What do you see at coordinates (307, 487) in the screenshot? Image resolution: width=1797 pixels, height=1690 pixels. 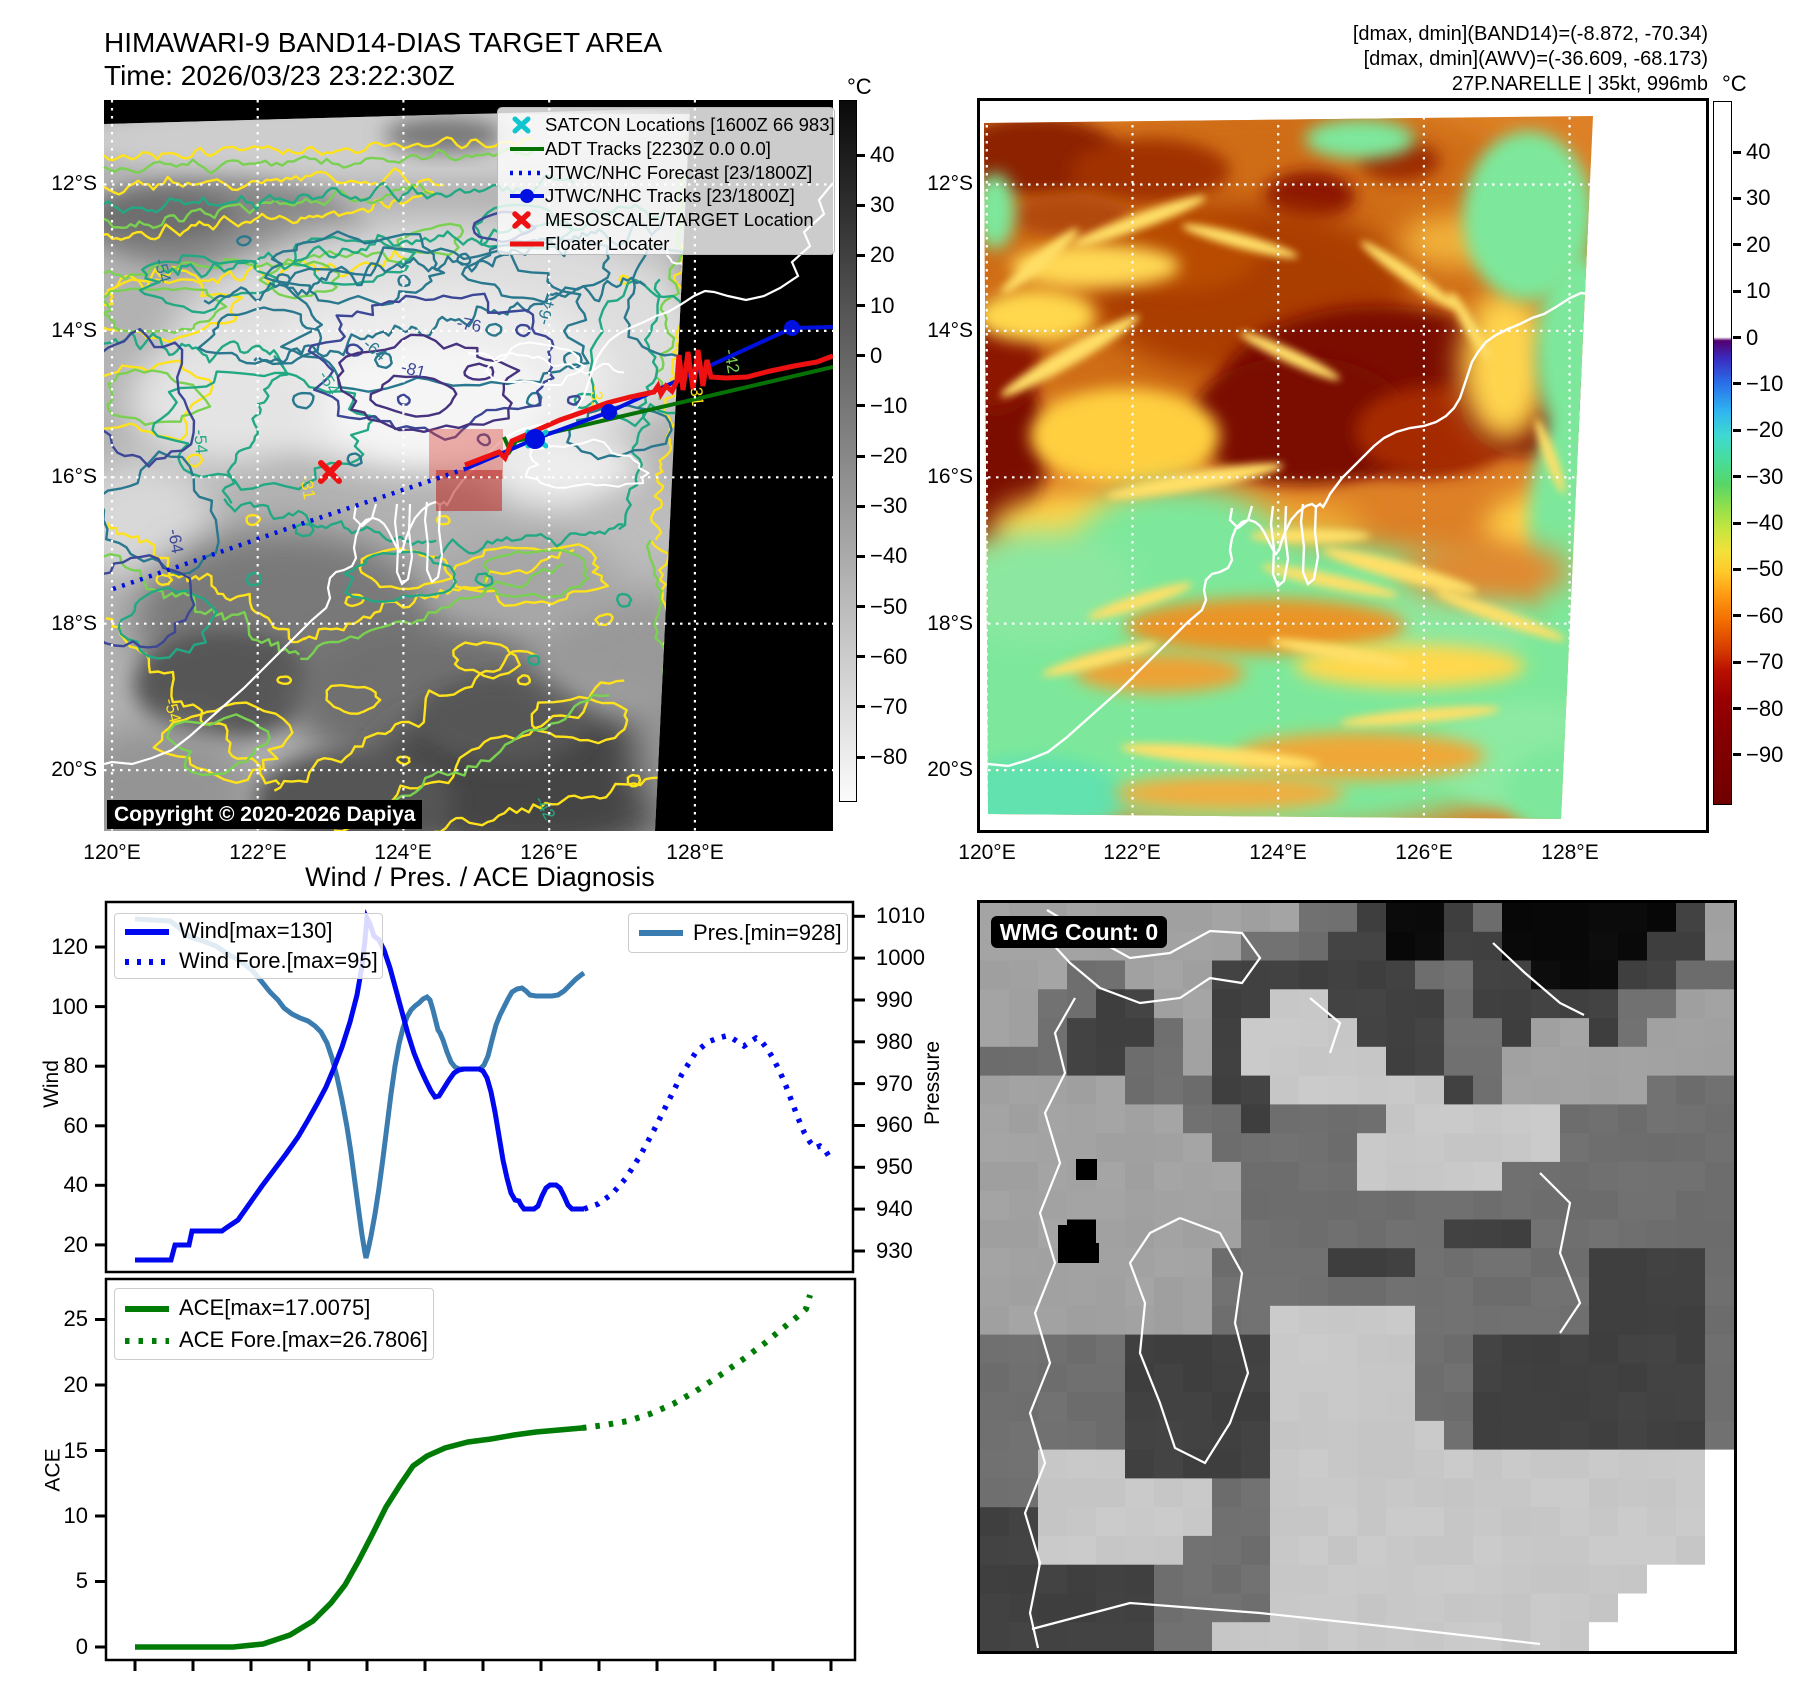 I see `svg-text: -31` at bounding box center [307, 487].